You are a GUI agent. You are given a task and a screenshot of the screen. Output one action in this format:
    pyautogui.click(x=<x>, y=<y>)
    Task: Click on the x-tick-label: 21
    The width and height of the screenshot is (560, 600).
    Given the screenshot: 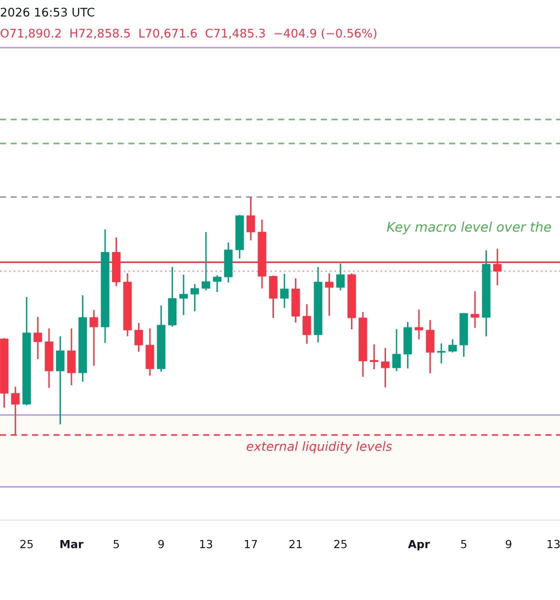 What is the action you would take?
    pyautogui.click(x=295, y=544)
    